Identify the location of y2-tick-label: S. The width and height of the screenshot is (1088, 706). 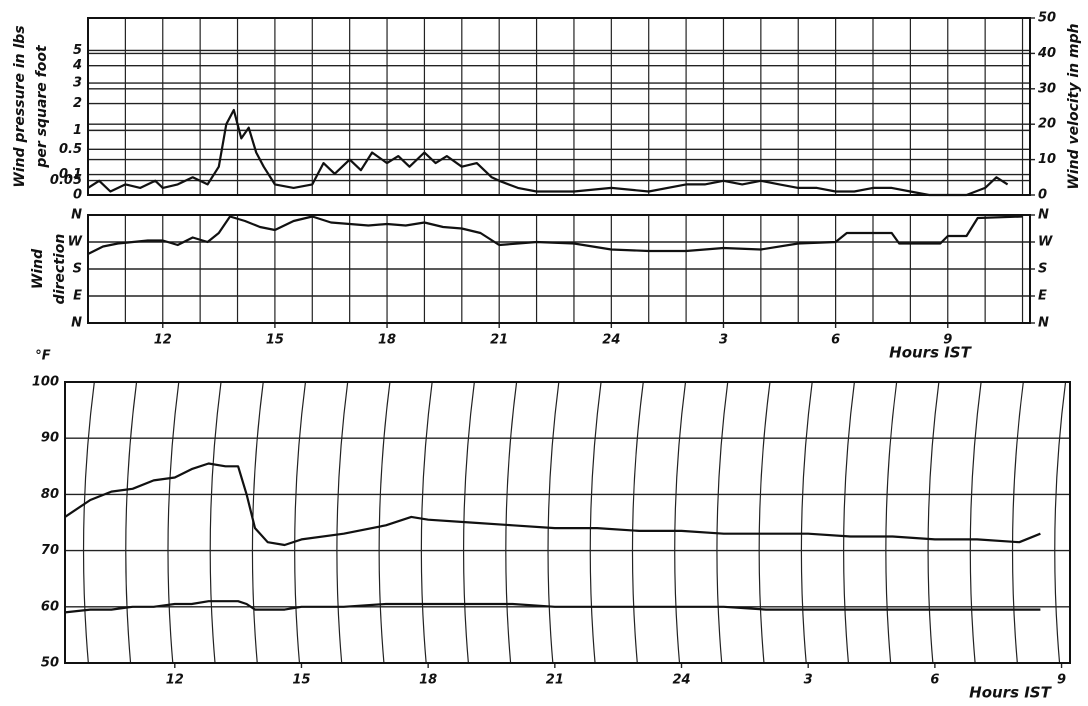
(1042, 269).